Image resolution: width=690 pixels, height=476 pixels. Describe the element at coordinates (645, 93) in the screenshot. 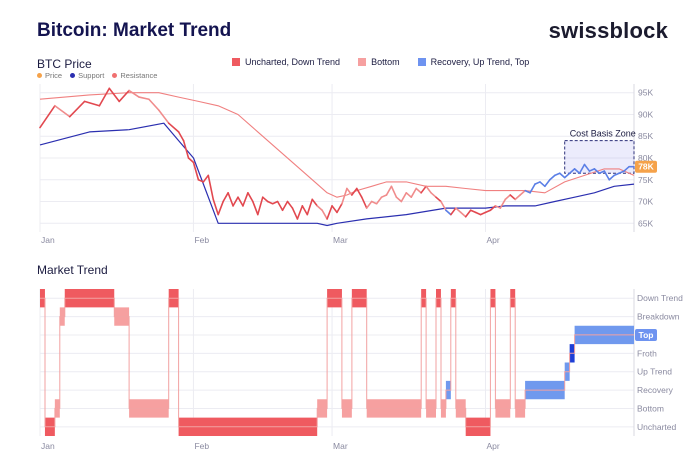

I see `price-y-tick-label: 95K` at that location.